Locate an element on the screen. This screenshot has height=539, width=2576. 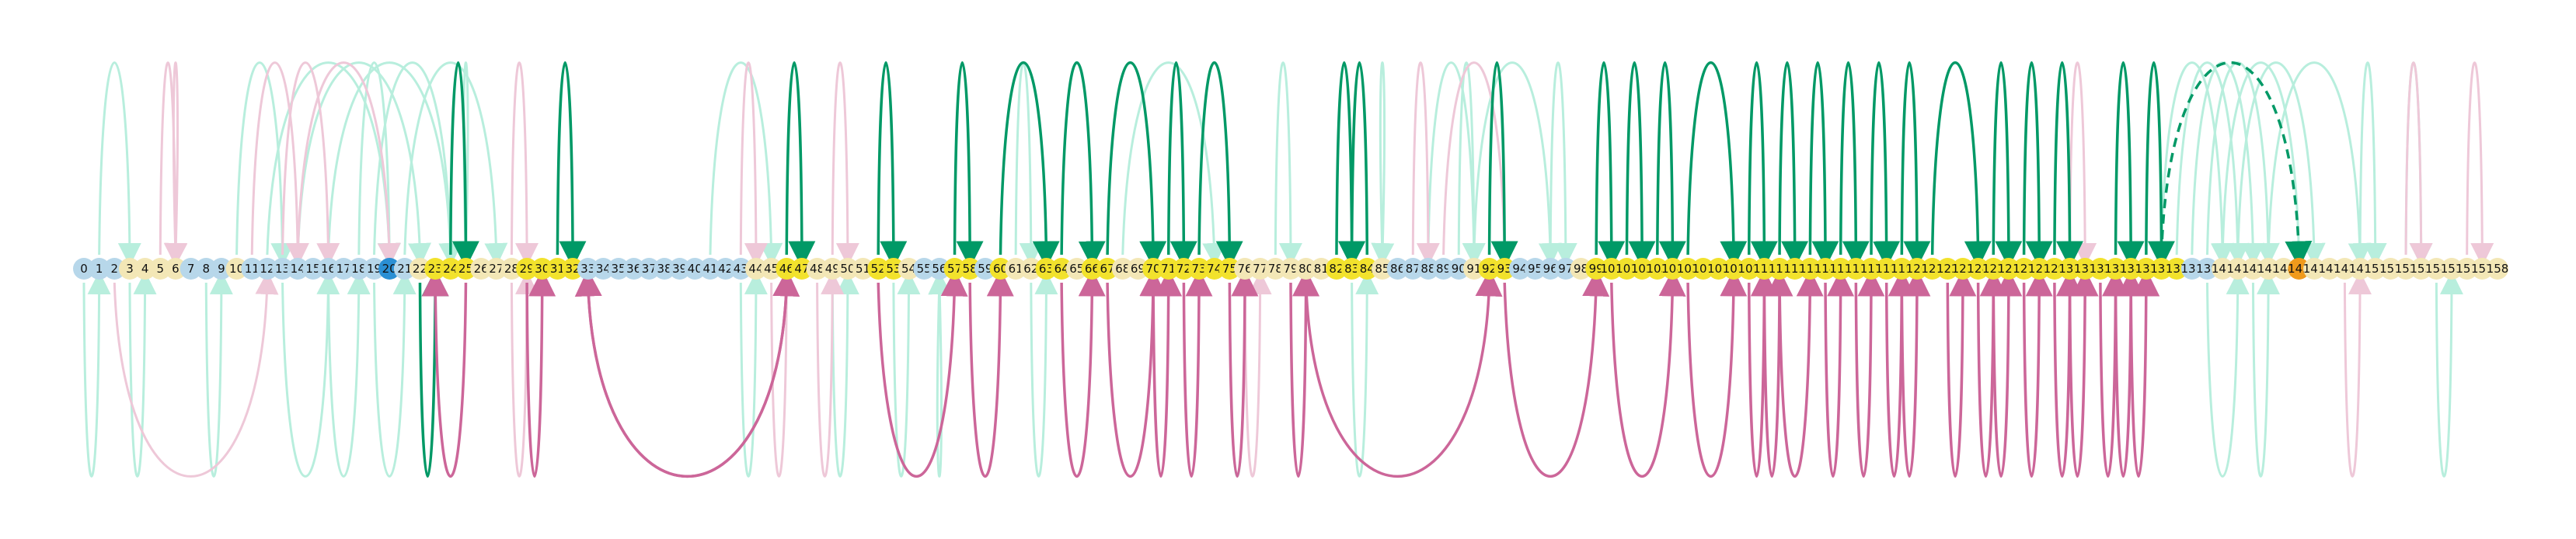
node-label: 75 is located at coordinates (1229, 269).